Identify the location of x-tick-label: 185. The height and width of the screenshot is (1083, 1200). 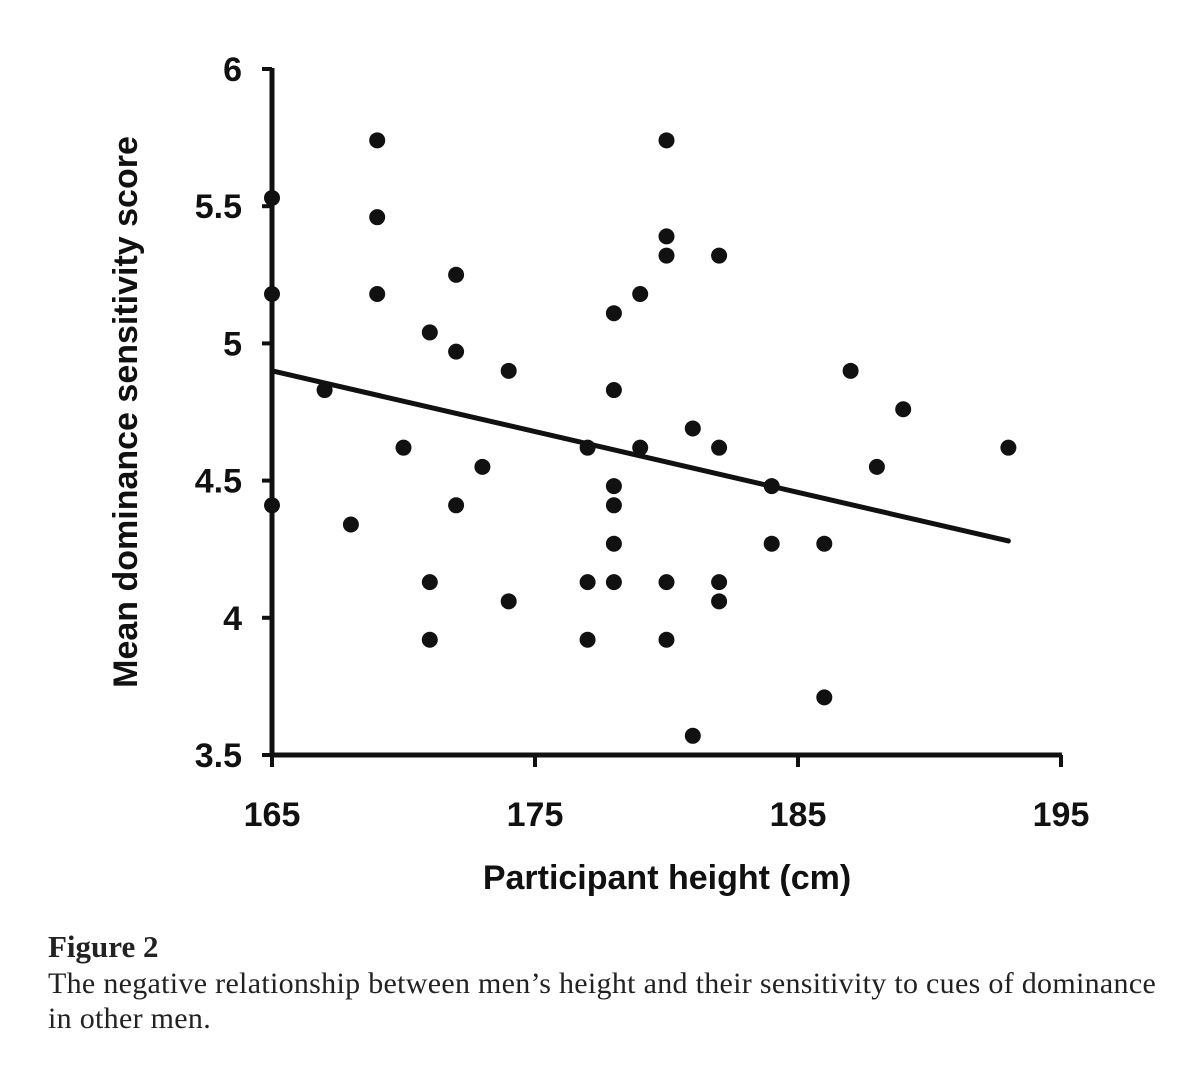
(798, 815).